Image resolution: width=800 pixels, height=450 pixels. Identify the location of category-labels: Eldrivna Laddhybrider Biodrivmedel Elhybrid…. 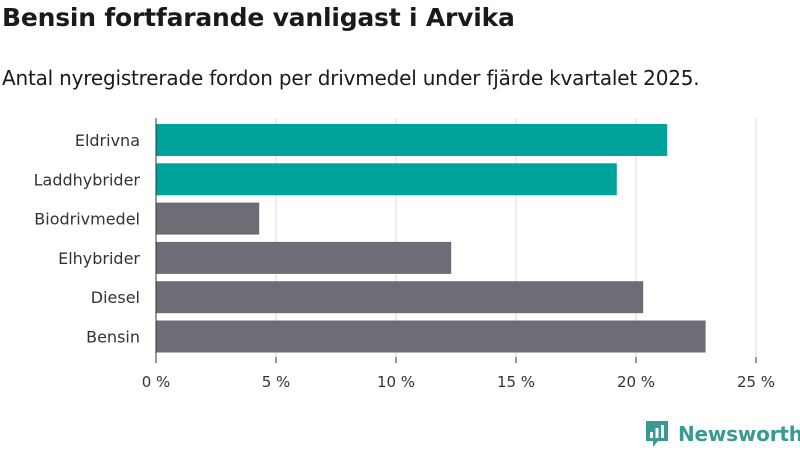
(87, 239).